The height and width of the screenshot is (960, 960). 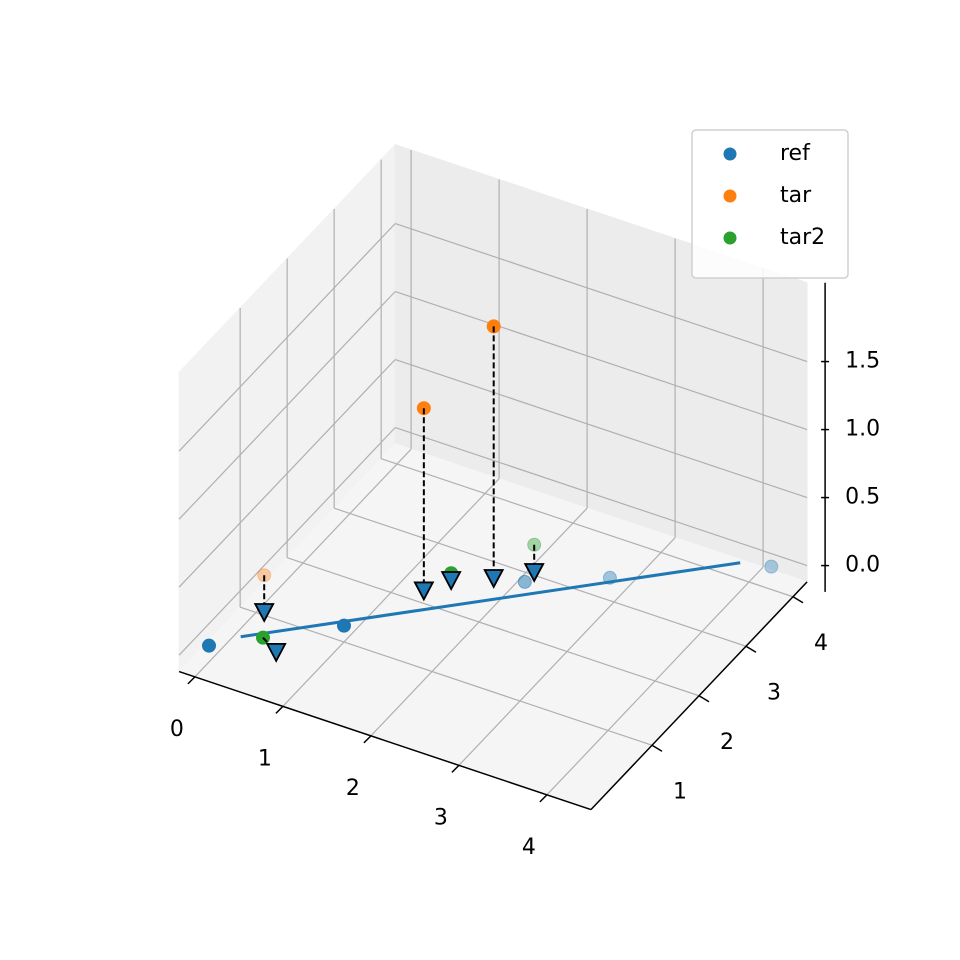 I want to click on fit-line, so click(x=490, y=600).